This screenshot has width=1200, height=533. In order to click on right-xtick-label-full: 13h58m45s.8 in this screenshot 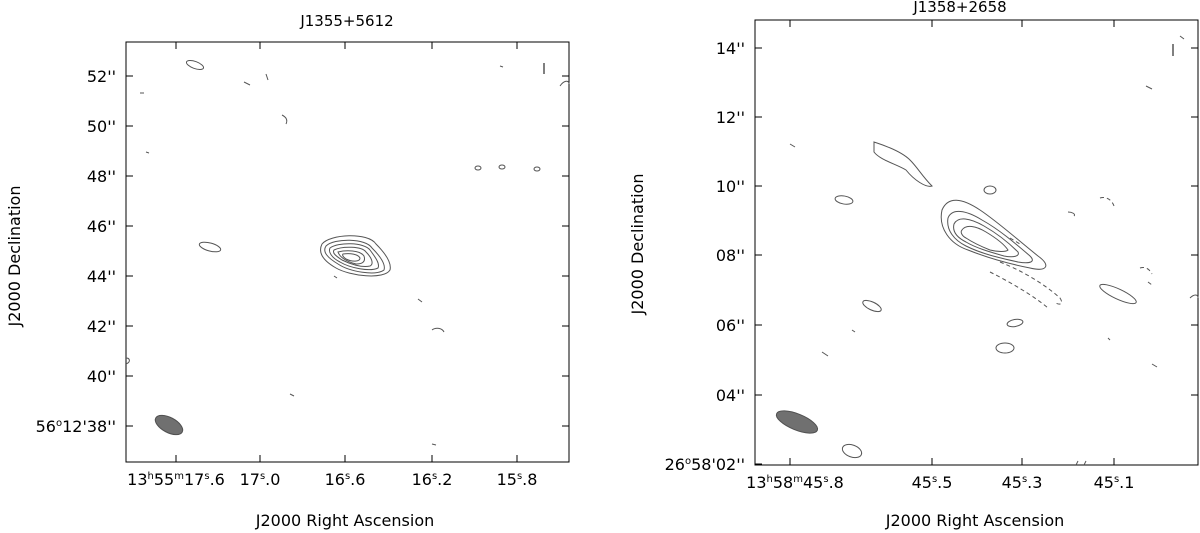, I will do `click(795, 482)`.